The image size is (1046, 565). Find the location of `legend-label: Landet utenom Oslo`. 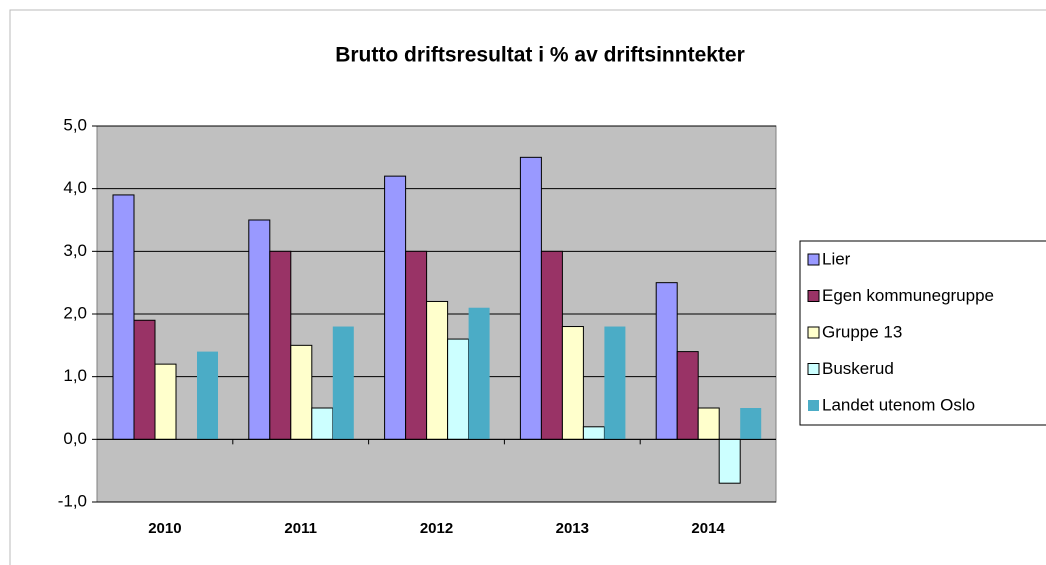

legend-label: Landet utenom Oslo is located at coordinates (898, 404).